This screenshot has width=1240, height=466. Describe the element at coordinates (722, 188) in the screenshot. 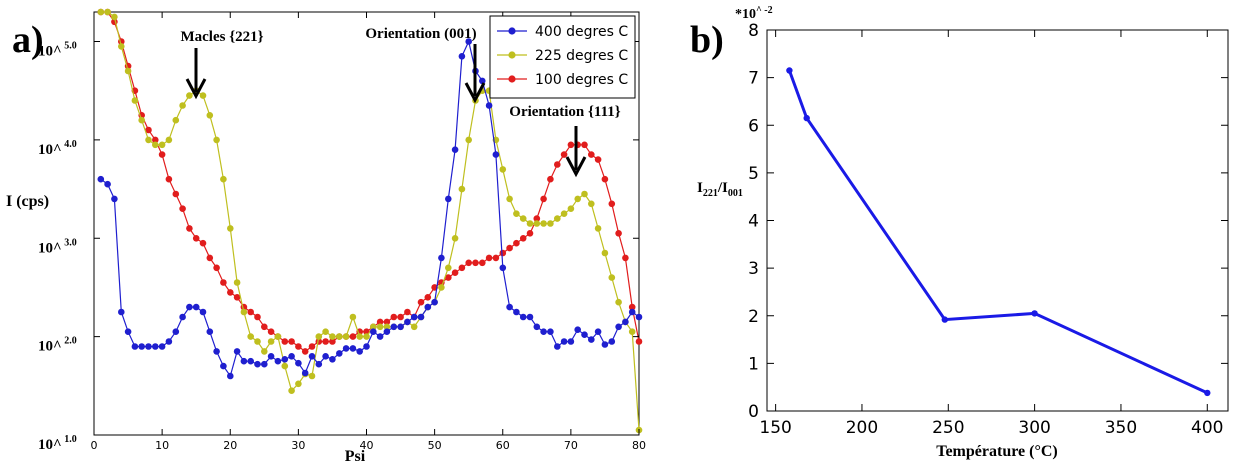

I see `ylabel-mid: /I` at that location.